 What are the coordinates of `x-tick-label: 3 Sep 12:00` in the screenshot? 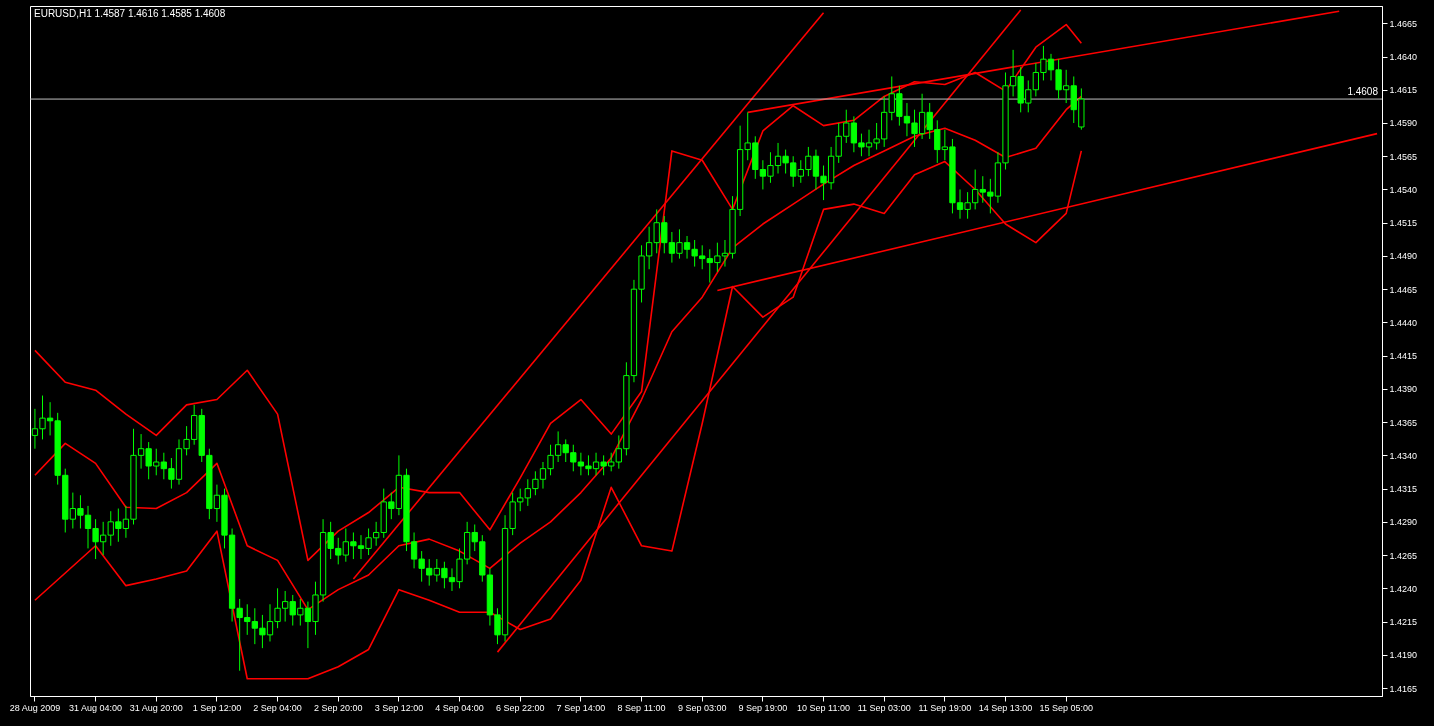 It's located at (399, 707).